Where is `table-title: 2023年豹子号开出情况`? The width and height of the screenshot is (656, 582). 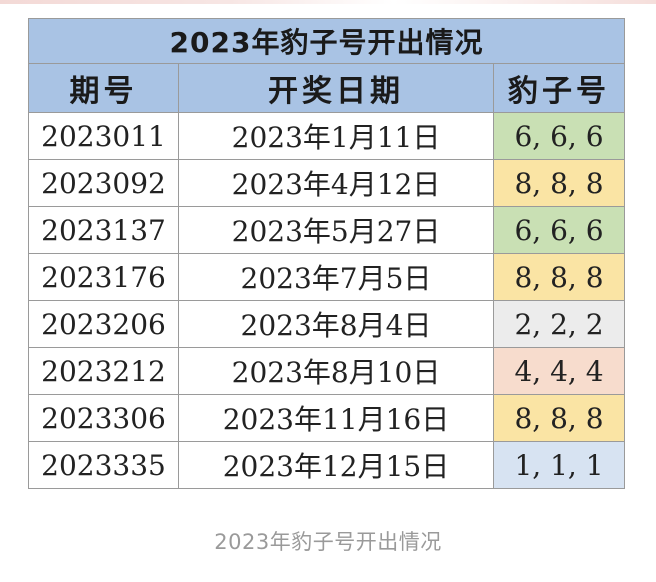
table-title: 2023年豹子号开出情况 is located at coordinates (326, 41).